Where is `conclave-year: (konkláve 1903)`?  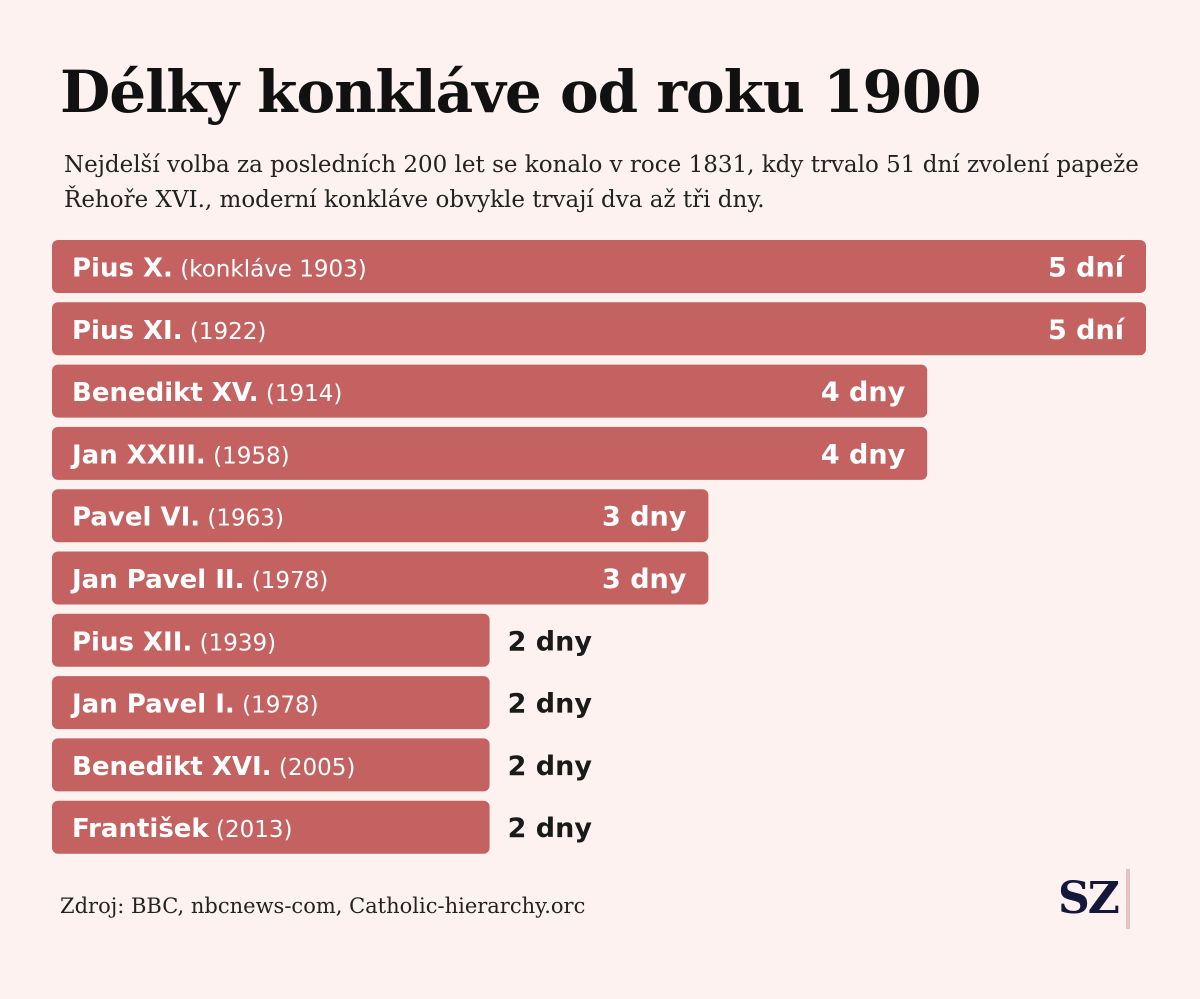 conclave-year: (konkláve 1903) is located at coordinates (270, 270).